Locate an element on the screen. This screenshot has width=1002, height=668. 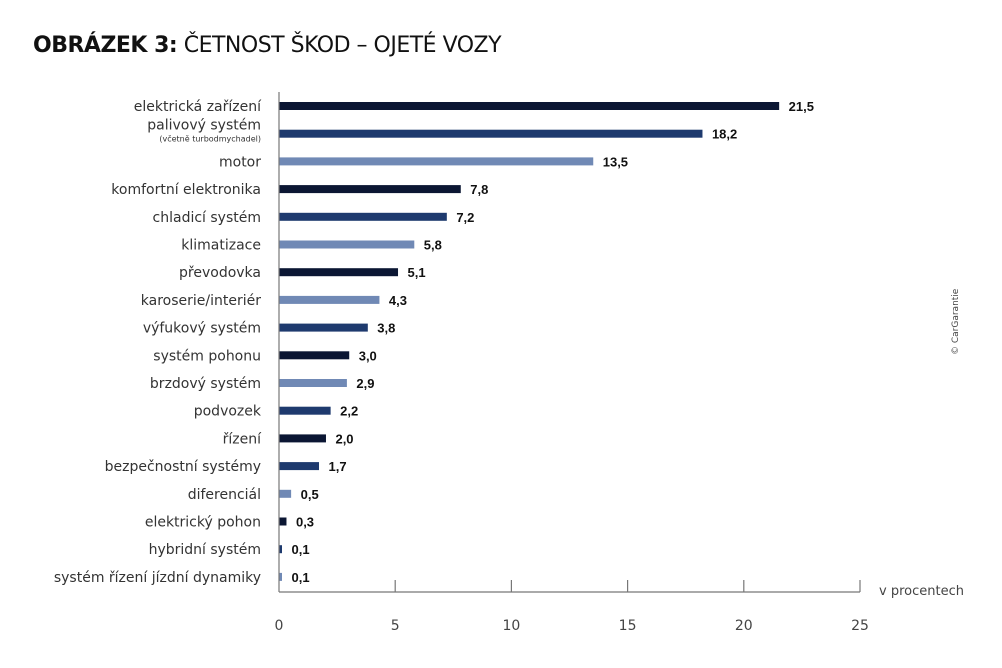
bar-value-label: 4,3 is located at coordinates (398, 300).